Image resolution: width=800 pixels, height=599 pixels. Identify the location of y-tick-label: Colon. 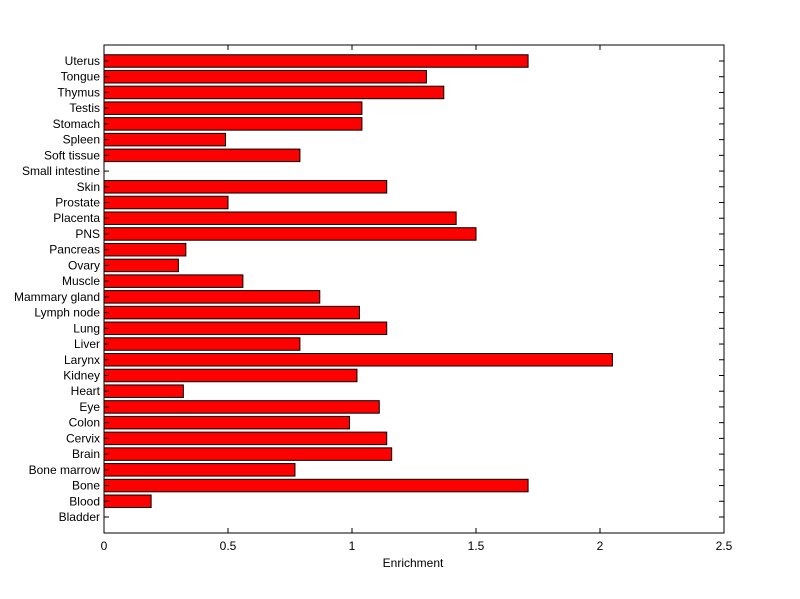
(84, 423).